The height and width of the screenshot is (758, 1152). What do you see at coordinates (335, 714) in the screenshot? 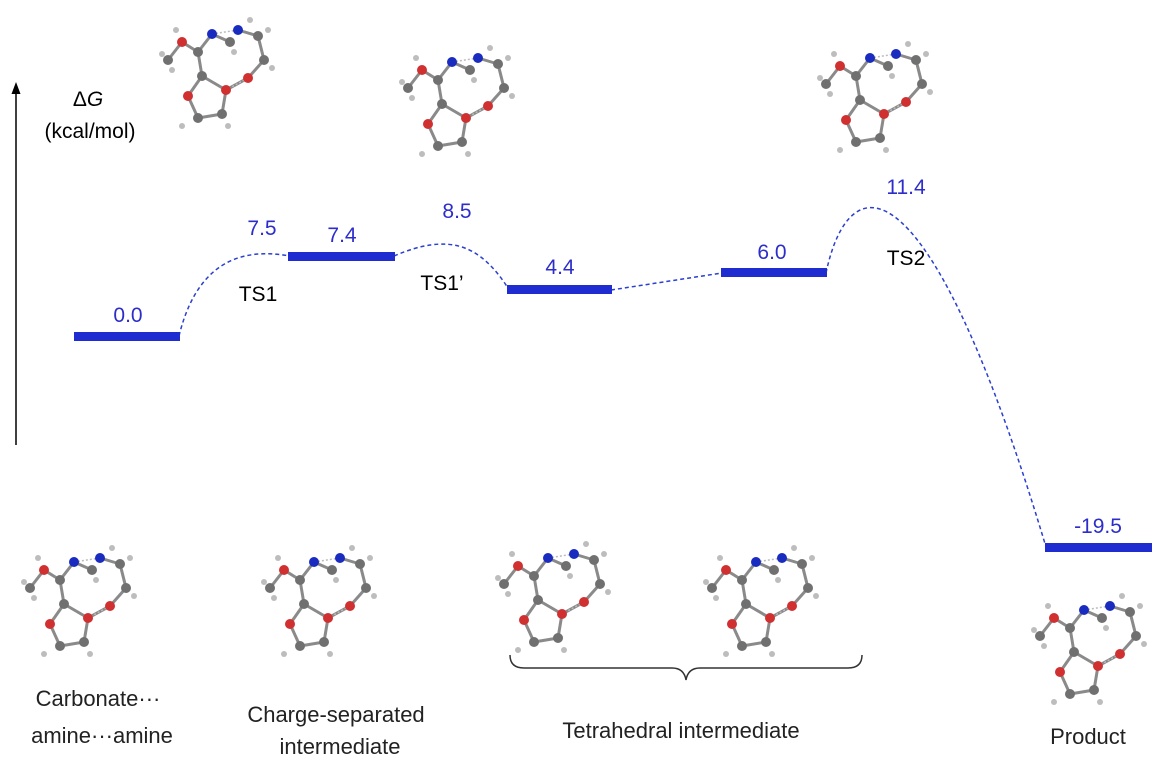
I see `caption-charge-separated-line1: Charge-separated` at bounding box center [335, 714].